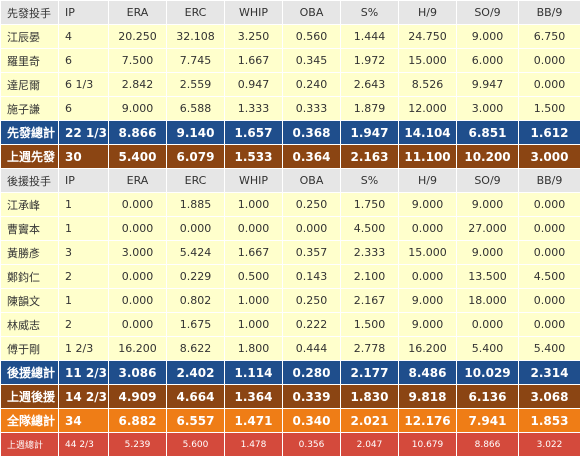  What do you see at coordinates (30, 61) in the screenshot?
I see `row-label: 羅里奇` at bounding box center [30, 61].